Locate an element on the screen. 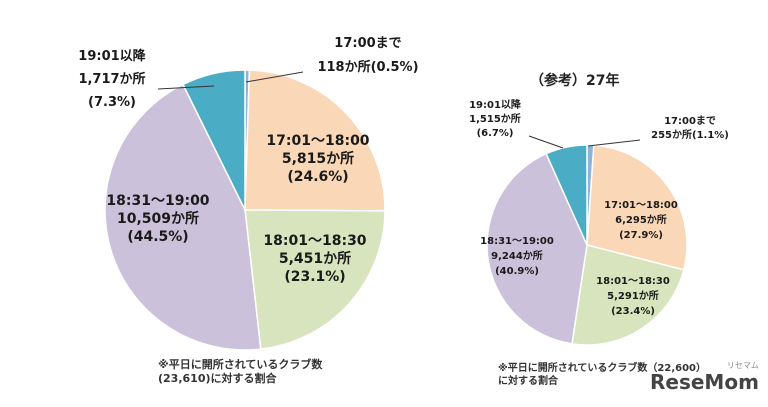 The image size is (768, 407). slice-label-line: (24.6%) is located at coordinates (317, 177).